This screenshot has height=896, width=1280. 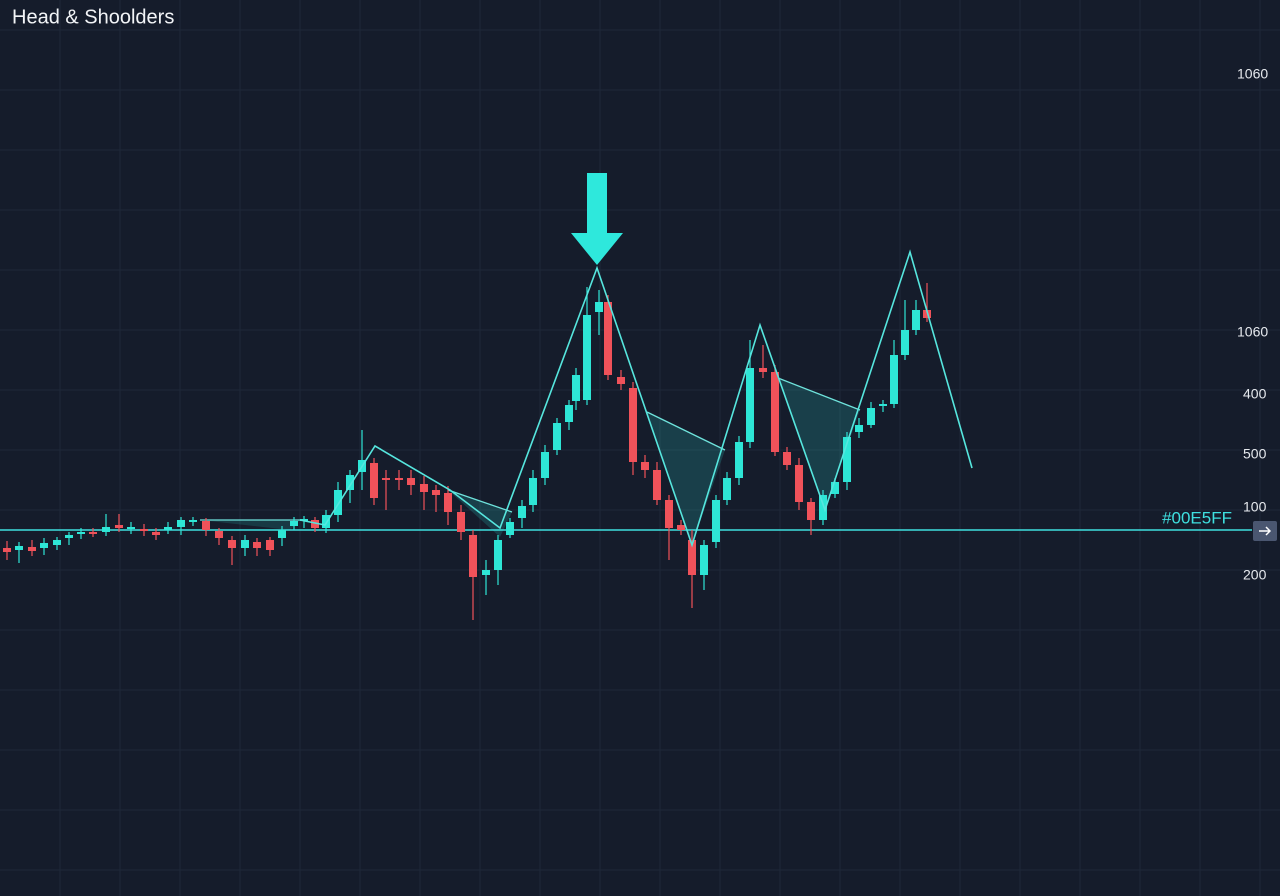 What do you see at coordinates (597, 249) in the screenshot?
I see `arrow-head` at bounding box center [597, 249].